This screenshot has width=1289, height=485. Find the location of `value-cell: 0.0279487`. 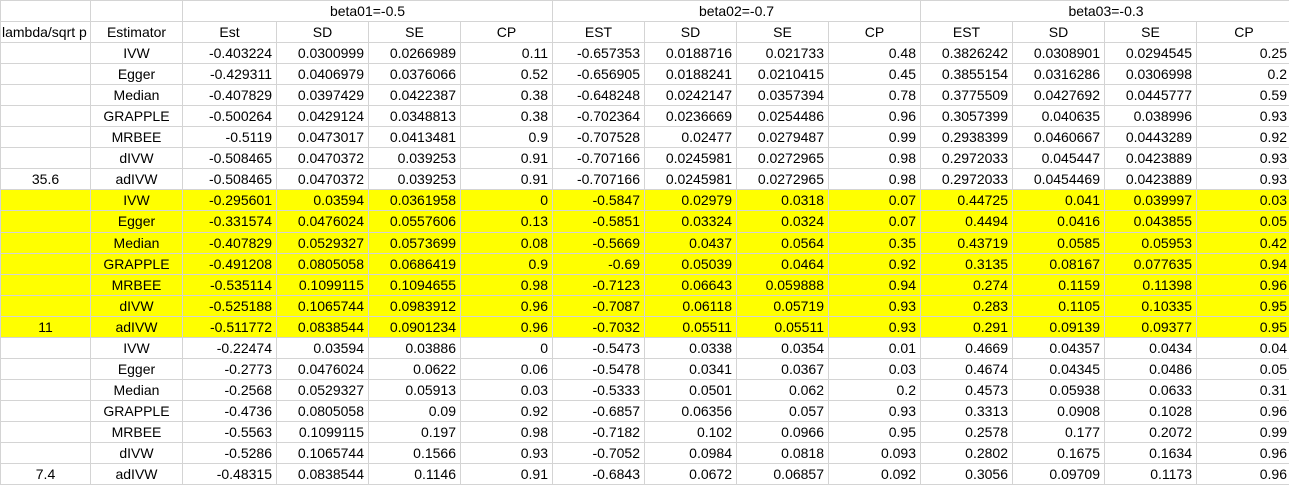

value-cell: 0.0279487 is located at coordinates (783, 137).